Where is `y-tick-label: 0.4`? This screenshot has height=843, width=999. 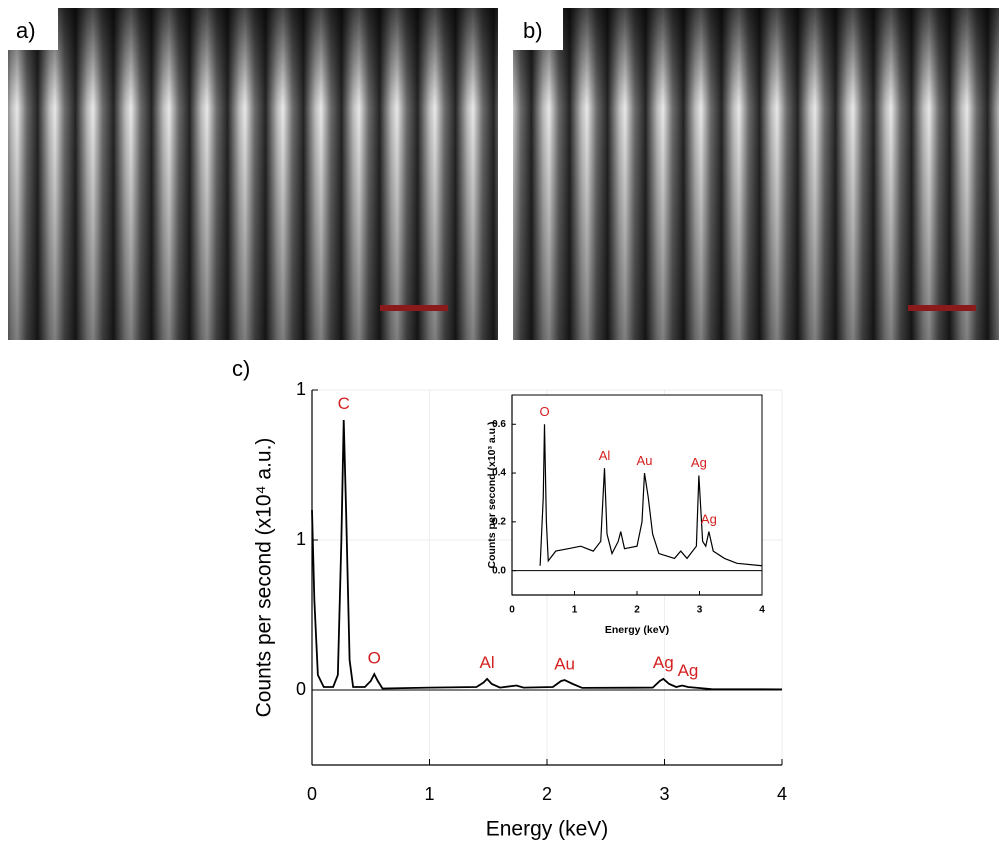 y-tick-label: 0.4 is located at coordinates (499, 473).